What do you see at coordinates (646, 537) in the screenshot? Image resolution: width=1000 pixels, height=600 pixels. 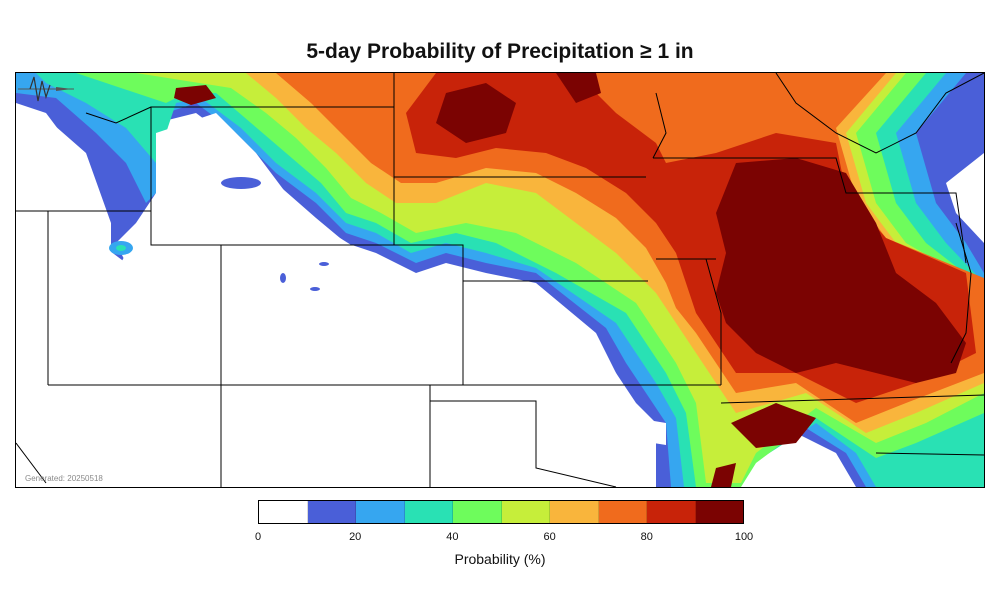 I see `colorbar-tick-label: 80` at bounding box center [646, 537].